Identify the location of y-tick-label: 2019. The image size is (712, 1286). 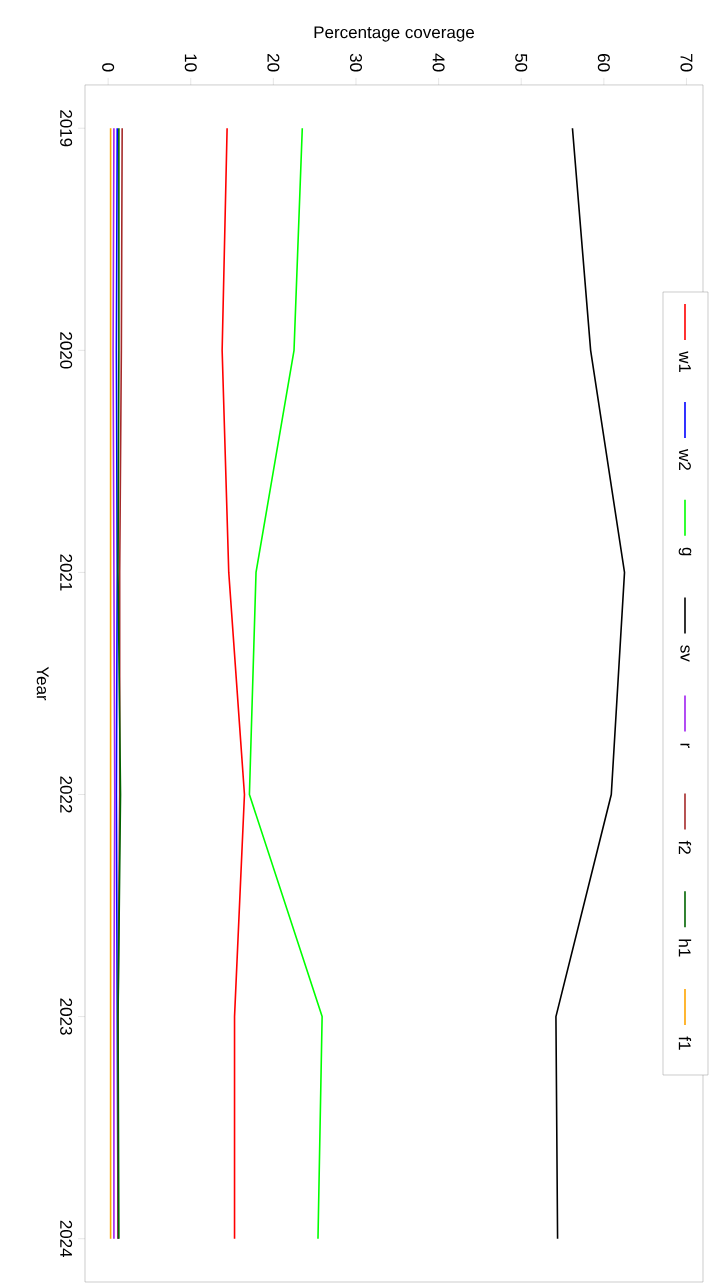
(66, 128).